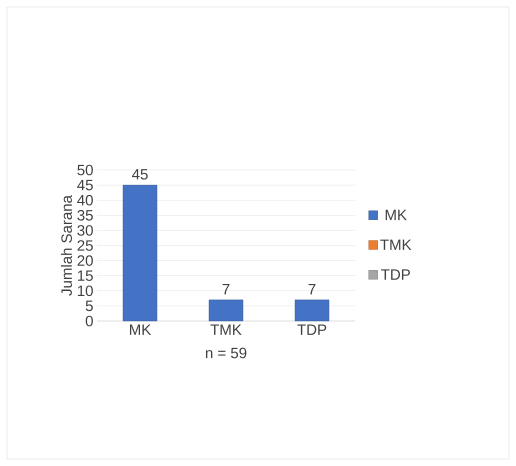  What do you see at coordinates (66, 245) in the screenshot?
I see `y-axis-title: Jumlah Sarana` at bounding box center [66, 245].